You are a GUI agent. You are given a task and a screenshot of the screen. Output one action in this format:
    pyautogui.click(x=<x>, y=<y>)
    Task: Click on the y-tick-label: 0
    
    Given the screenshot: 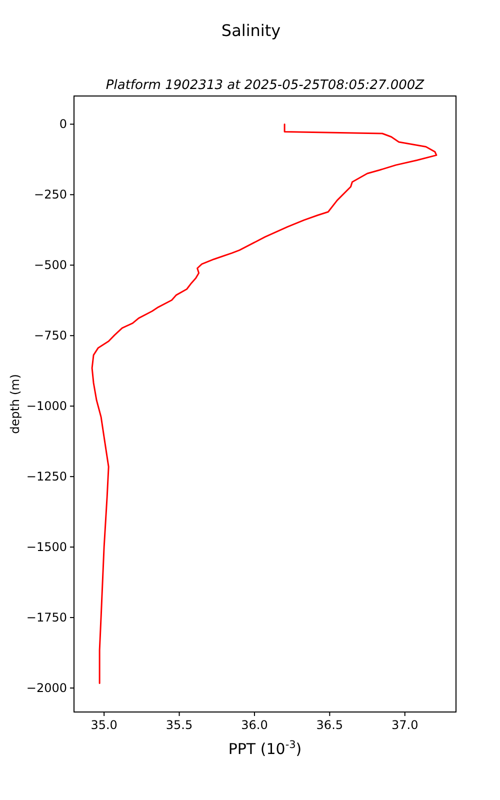 What is the action you would take?
    pyautogui.click(x=63, y=124)
    